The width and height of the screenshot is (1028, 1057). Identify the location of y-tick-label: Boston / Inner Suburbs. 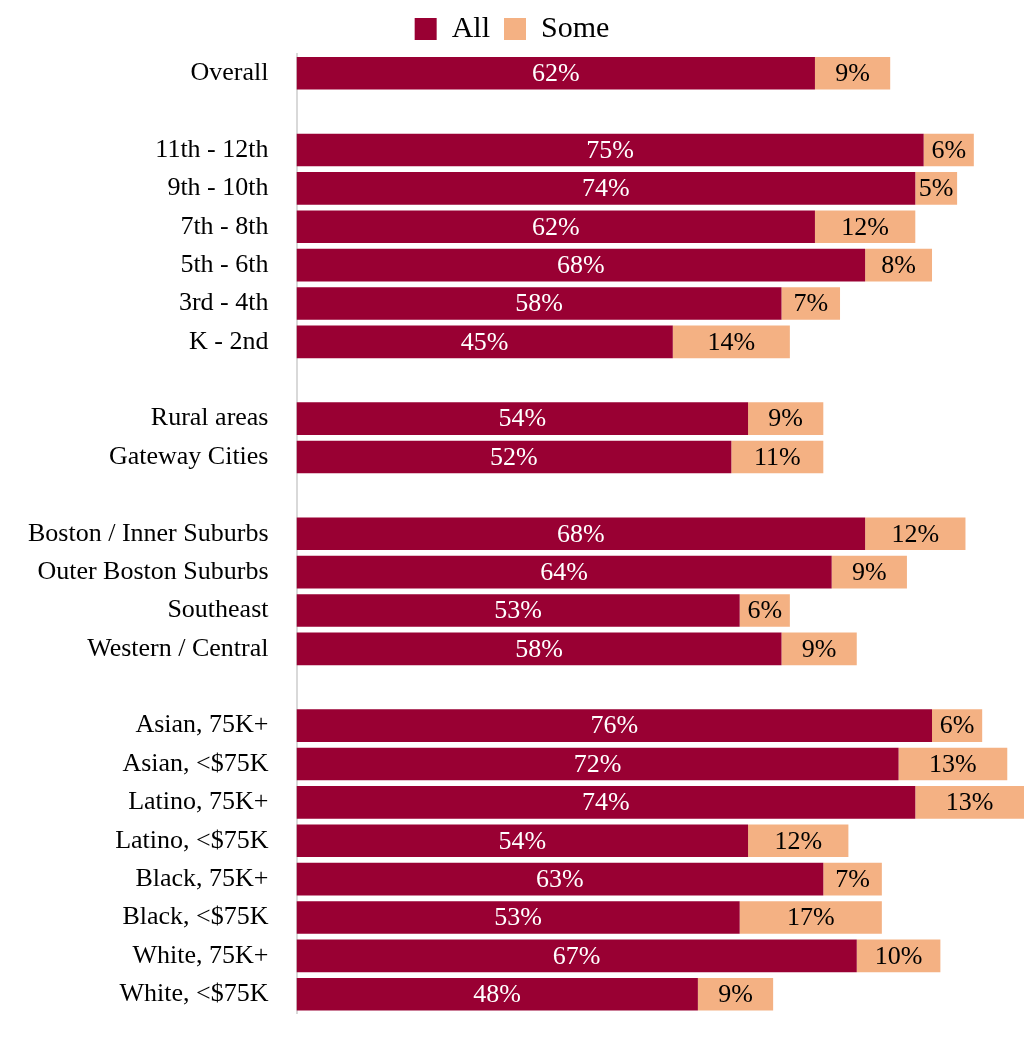
(148, 532).